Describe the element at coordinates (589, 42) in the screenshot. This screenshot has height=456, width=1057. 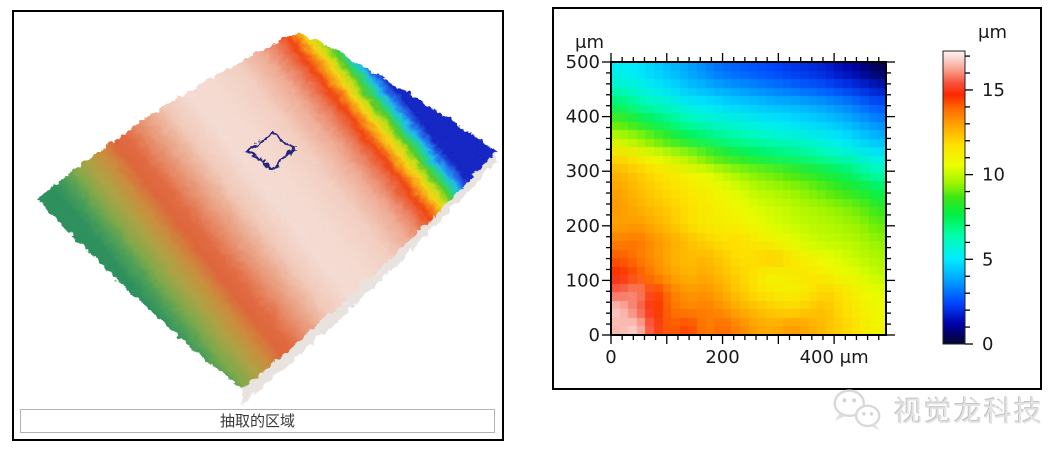
I see `y-axis-unit-label: μm` at that location.